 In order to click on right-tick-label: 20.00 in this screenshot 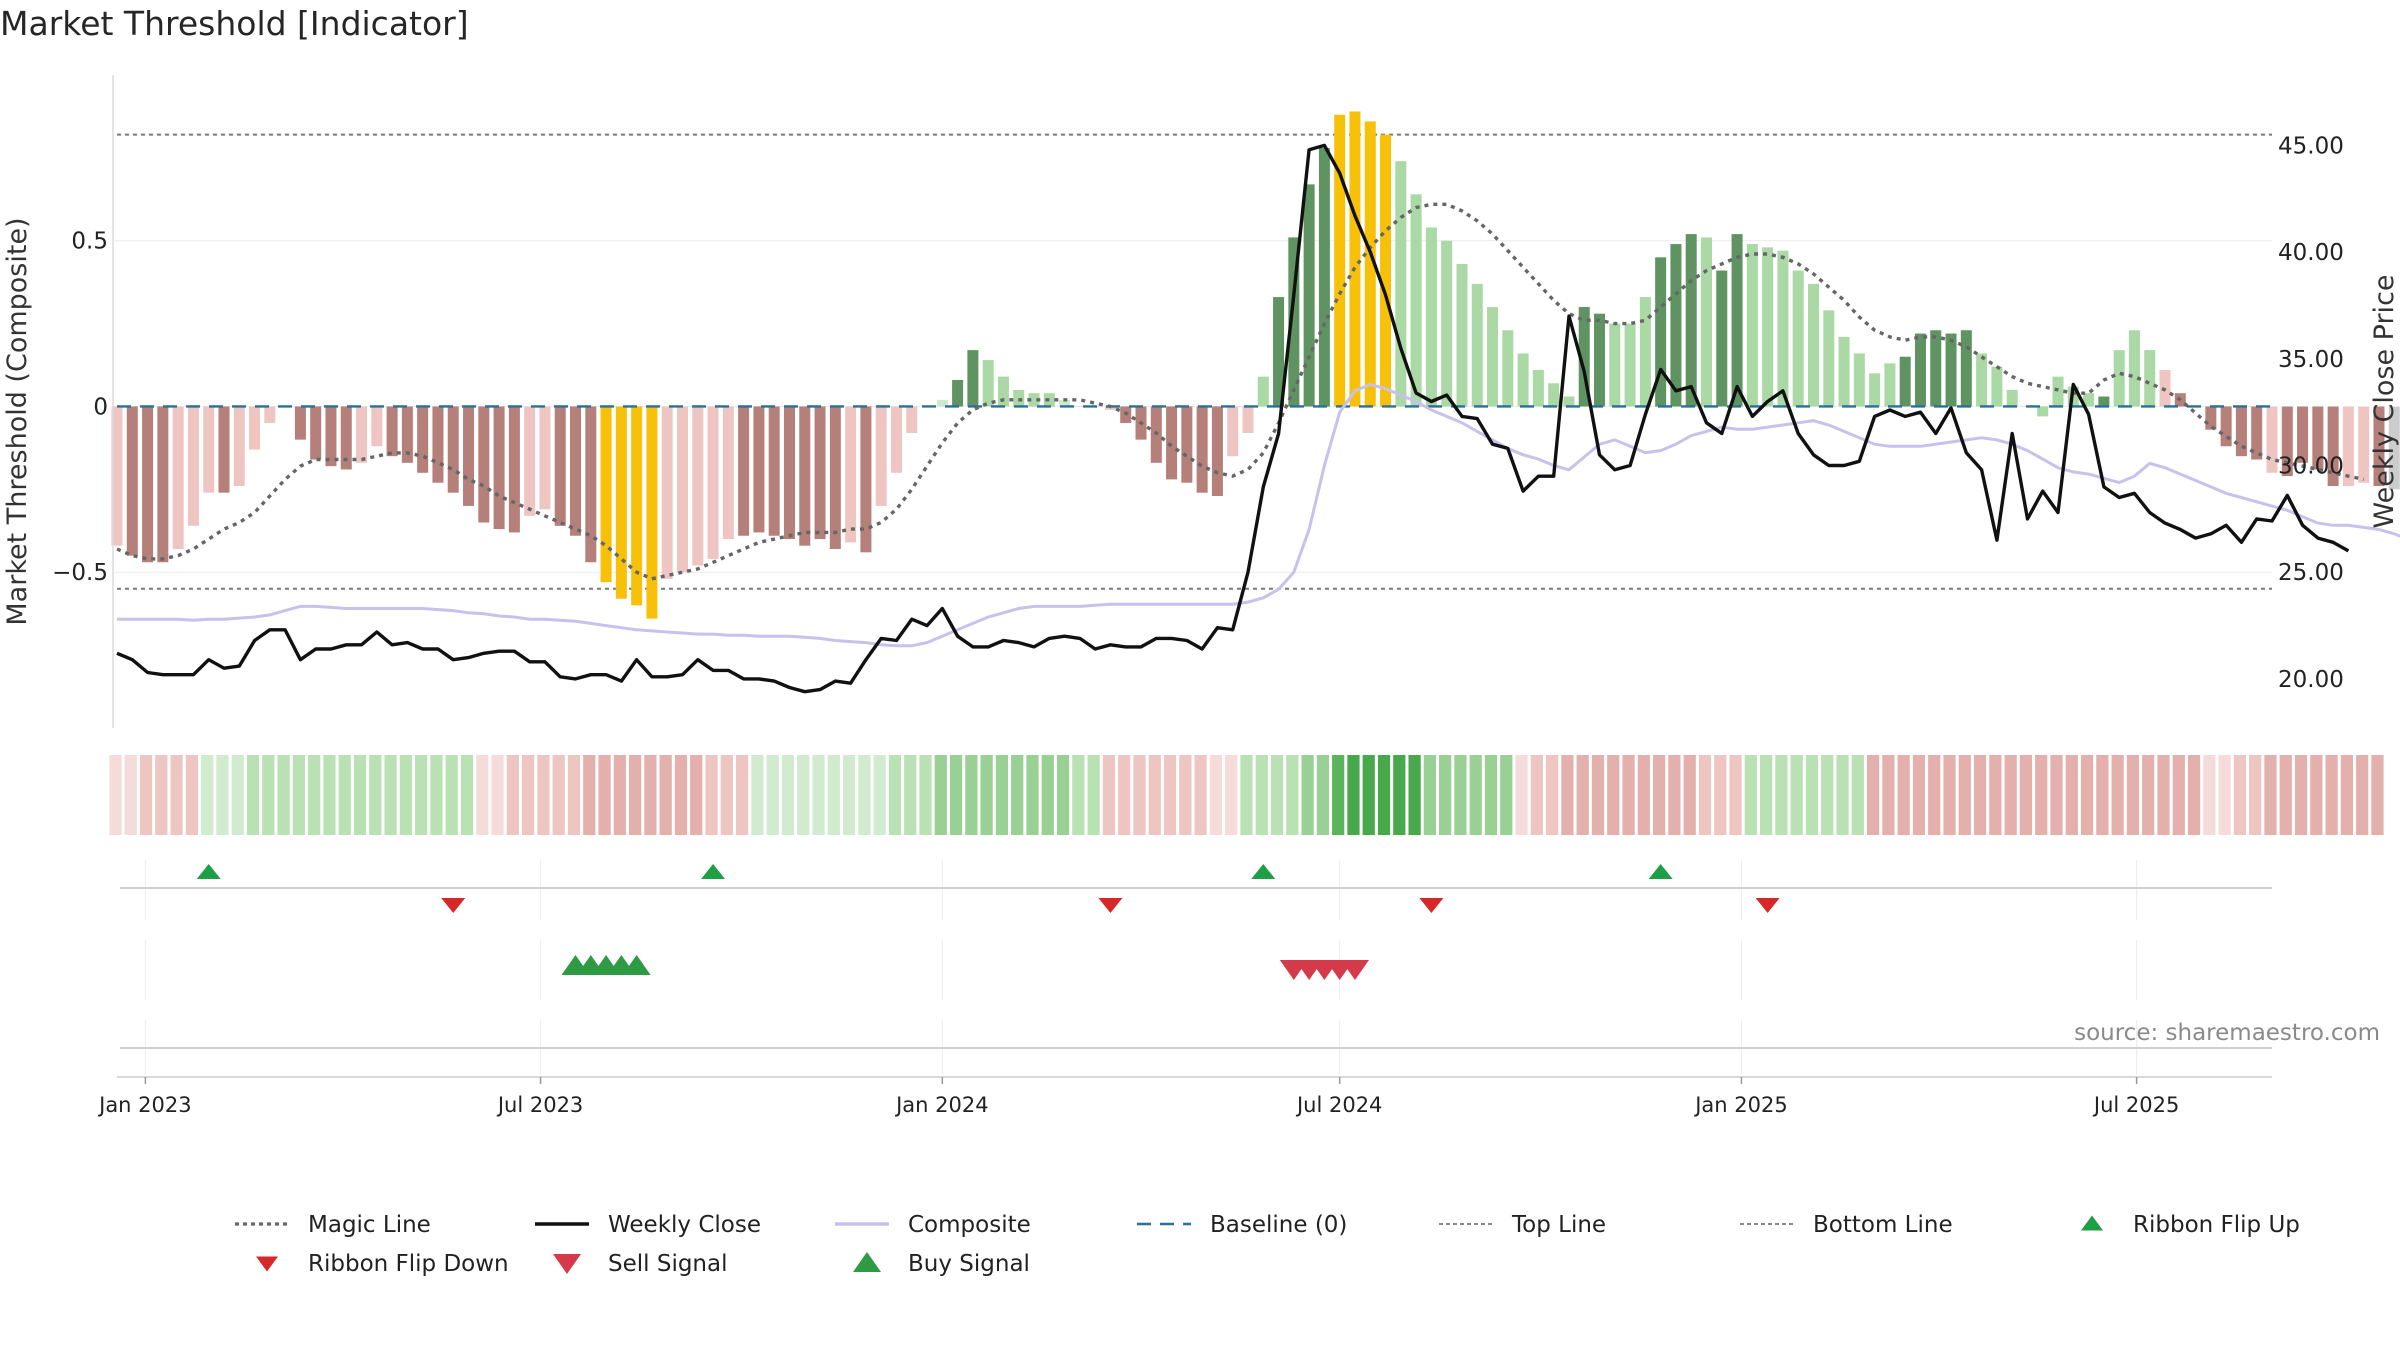, I will do `click(2311, 680)`.